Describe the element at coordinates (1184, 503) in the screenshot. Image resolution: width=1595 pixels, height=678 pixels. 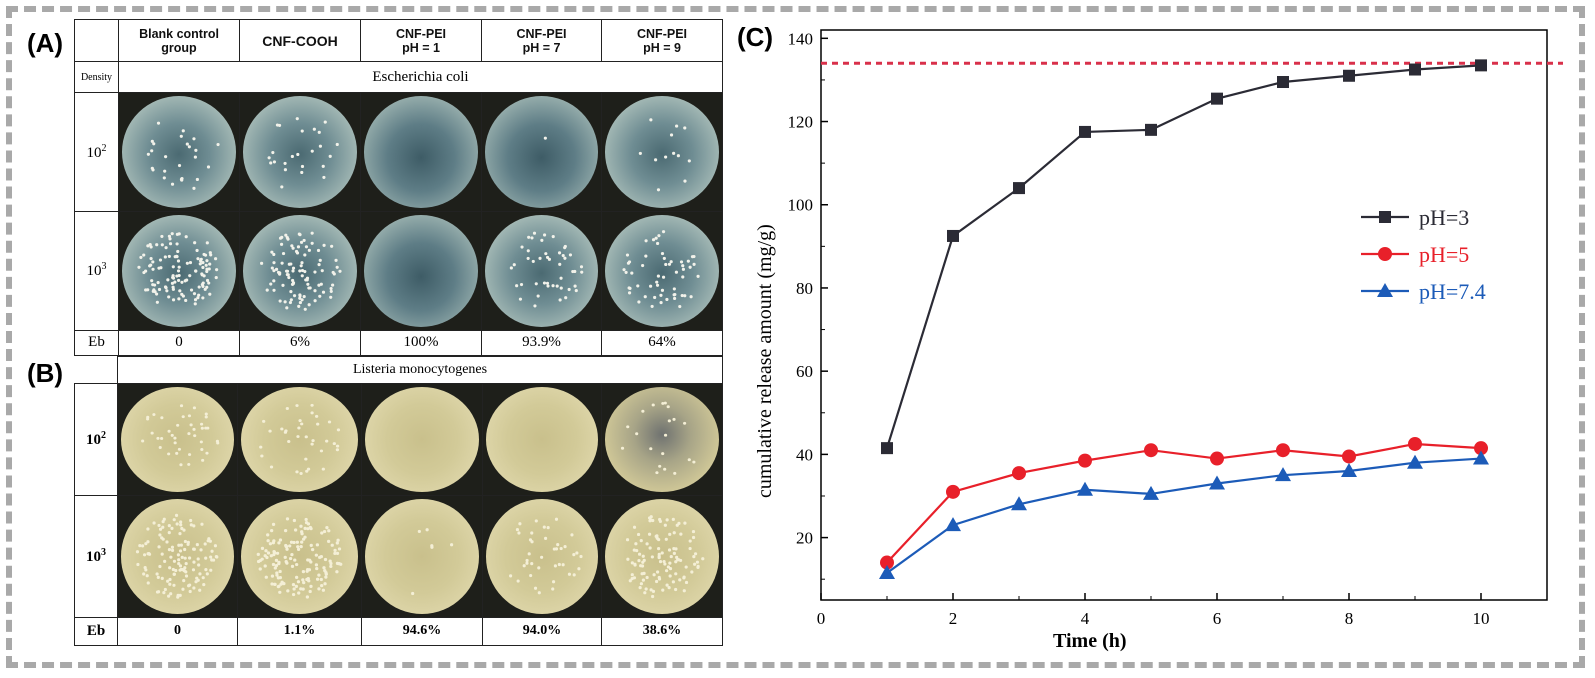
I see `series-line` at that location.